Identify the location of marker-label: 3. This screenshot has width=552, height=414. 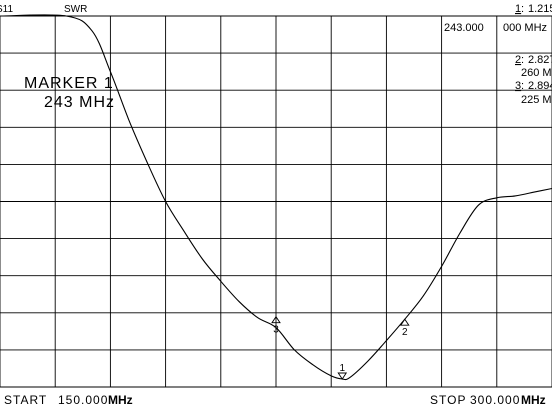
(276, 330).